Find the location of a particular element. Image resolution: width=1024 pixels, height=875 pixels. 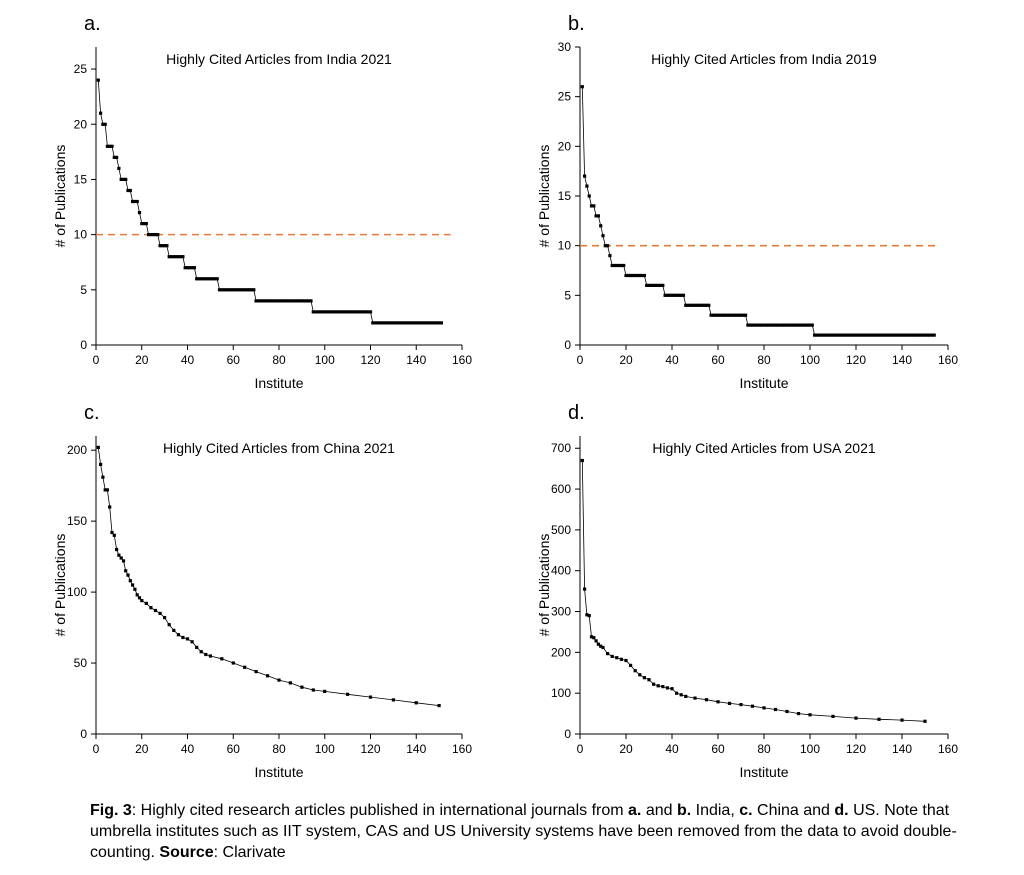

panel-label: b. is located at coordinates (576, 24).